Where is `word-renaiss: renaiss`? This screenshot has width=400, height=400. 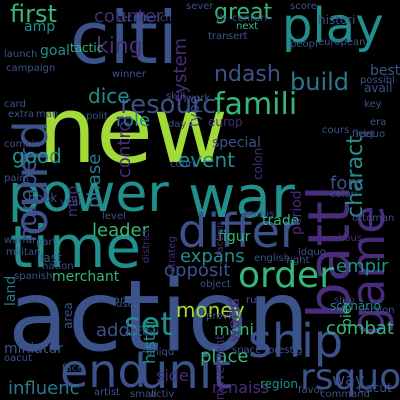
word-renaiss: renaiss is located at coordinates (241, 387).